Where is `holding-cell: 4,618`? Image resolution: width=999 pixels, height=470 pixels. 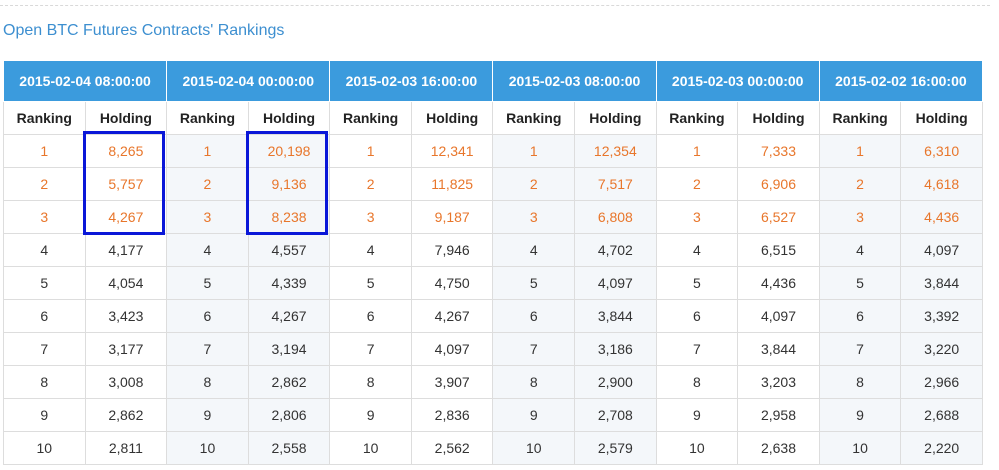 holding-cell: 4,618 is located at coordinates (941, 184).